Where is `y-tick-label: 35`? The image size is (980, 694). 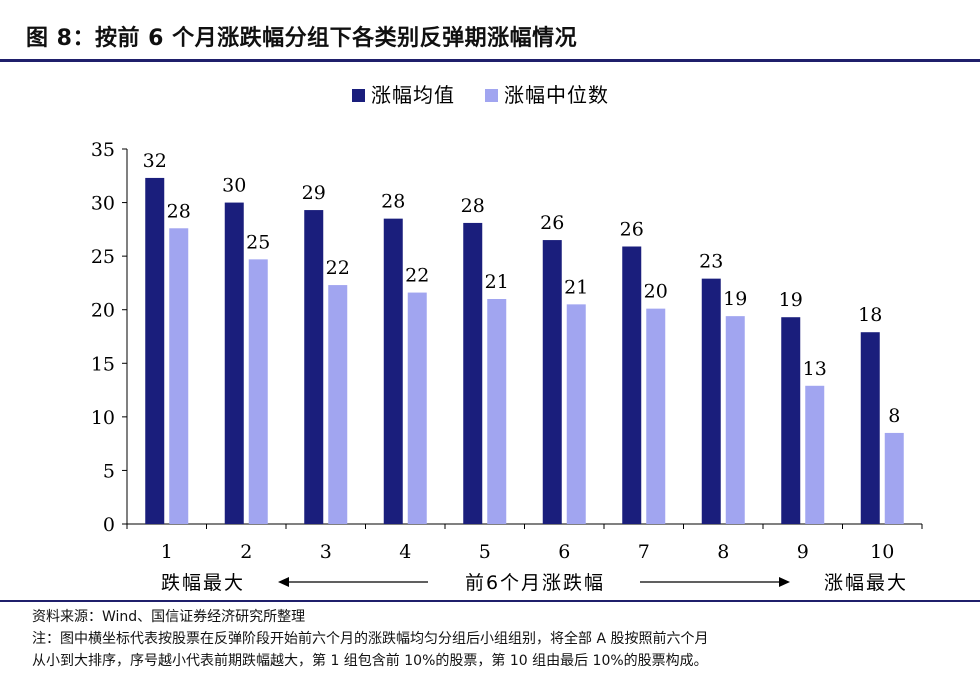 y-tick-label: 35 is located at coordinates (103, 150).